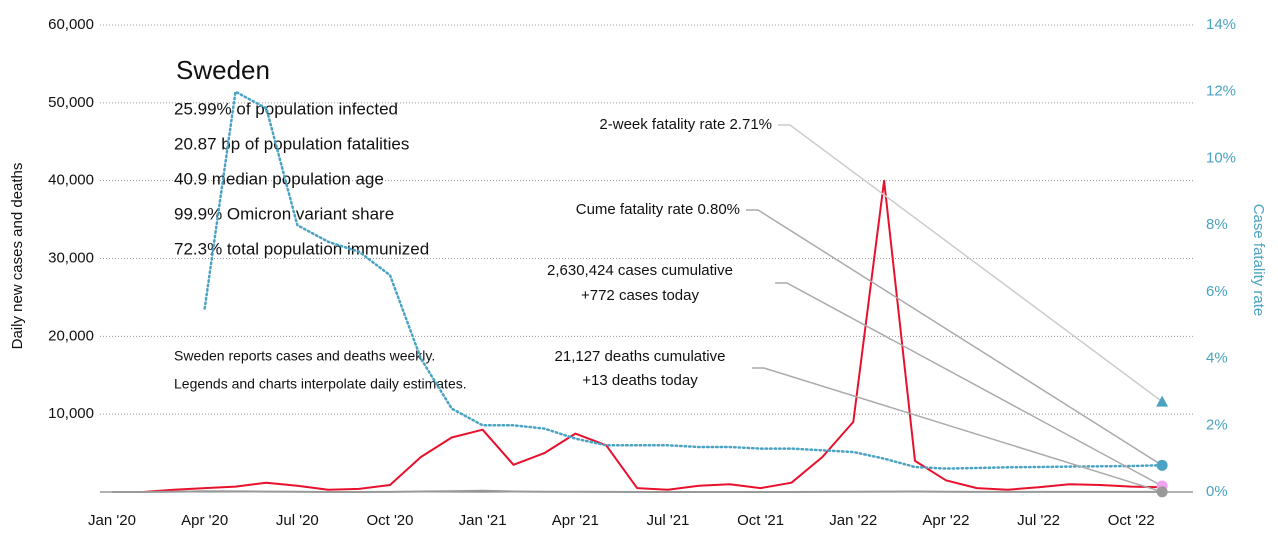 The width and height of the screenshot is (1278, 540). Describe the element at coordinates (71, 24) in the screenshot. I see `y-tick-label: 60,000` at that location.